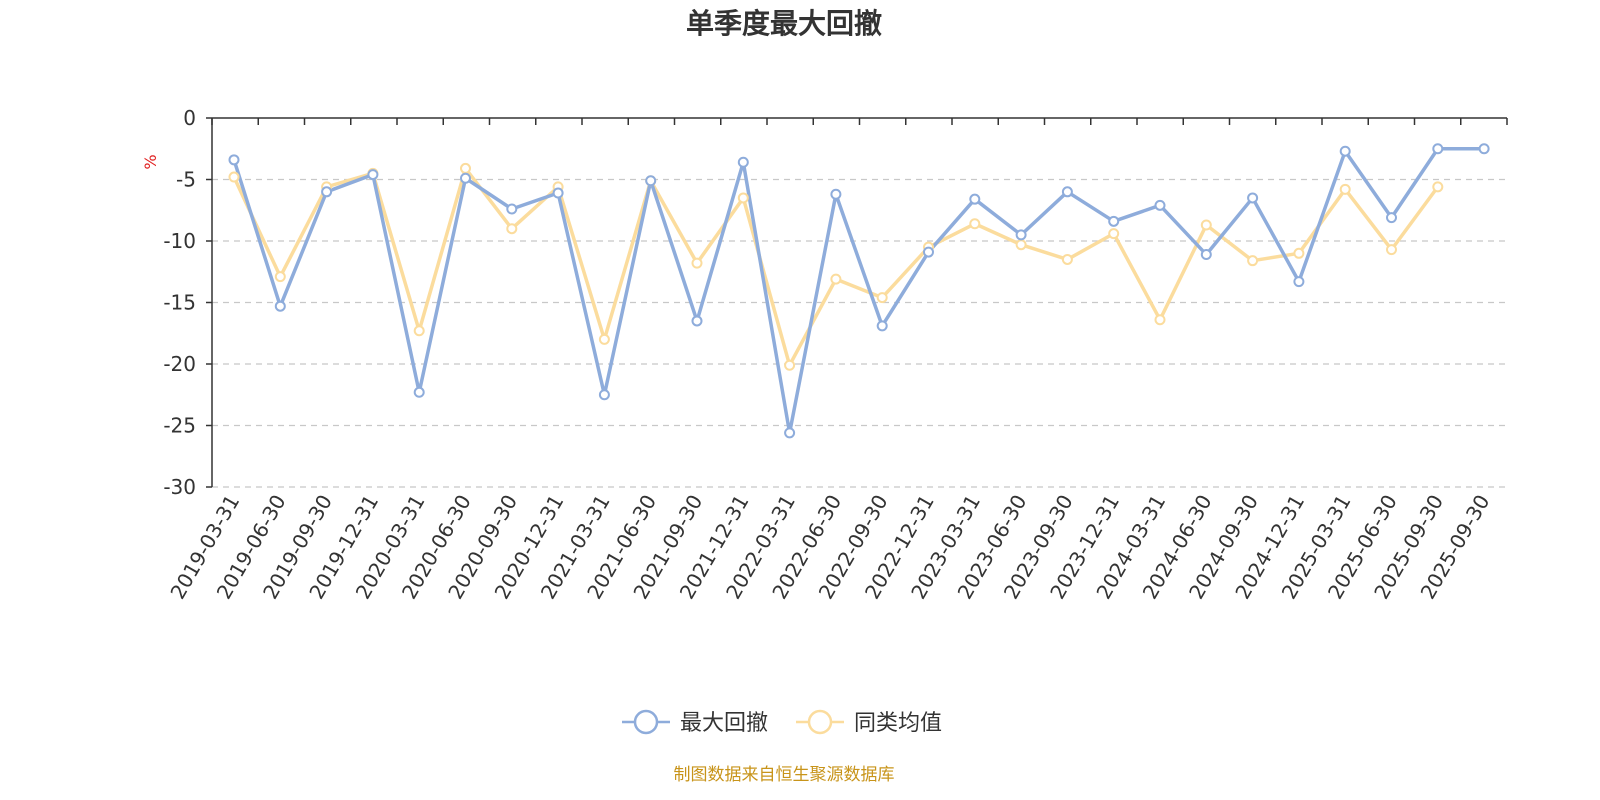  What do you see at coordinates (724, 723) in the screenshot?
I see `legend-label: 最大回撤` at bounding box center [724, 723].